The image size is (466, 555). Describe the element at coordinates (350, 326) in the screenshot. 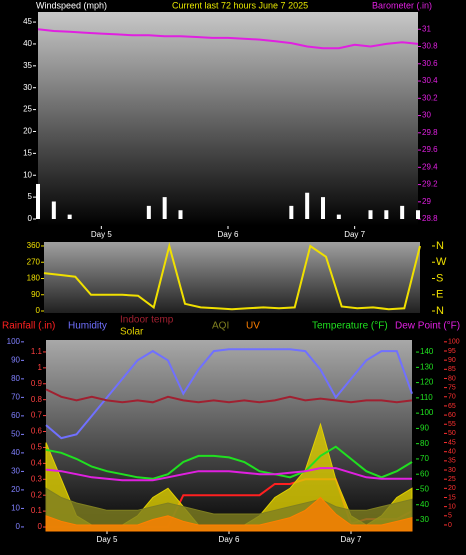

I see `legend-entry: Temperature (°F)` at that location.